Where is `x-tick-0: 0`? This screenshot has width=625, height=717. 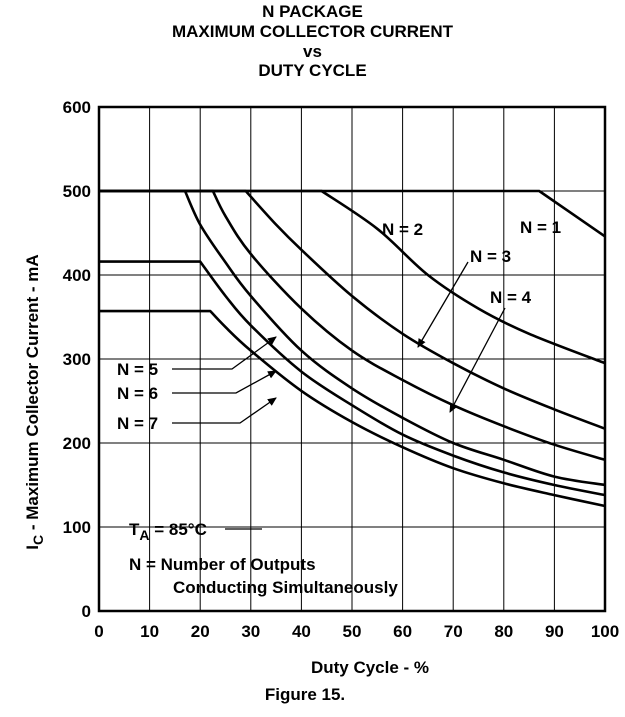 x-tick-0: 0 is located at coordinates (98, 631).